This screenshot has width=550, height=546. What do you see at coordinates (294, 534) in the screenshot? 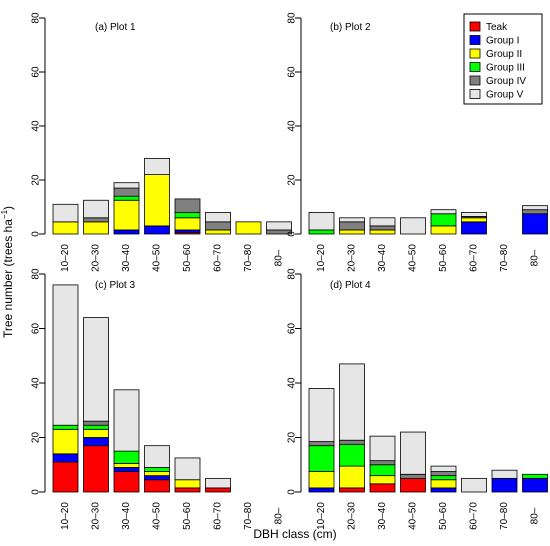
I see `x-axis-label: DBH class (cm)` at bounding box center [294, 534].